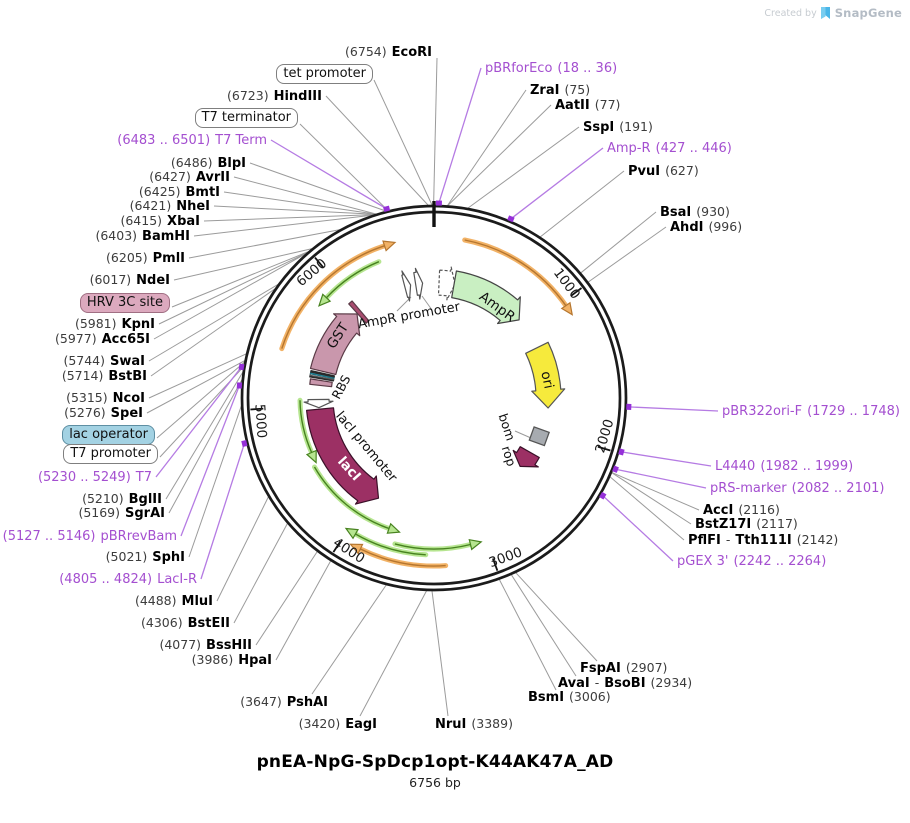 This screenshot has width=910, height=823. Describe the element at coordinates (232, 660) in the screenshot. I see `hpai-label: (3986) HpaI` at that location.